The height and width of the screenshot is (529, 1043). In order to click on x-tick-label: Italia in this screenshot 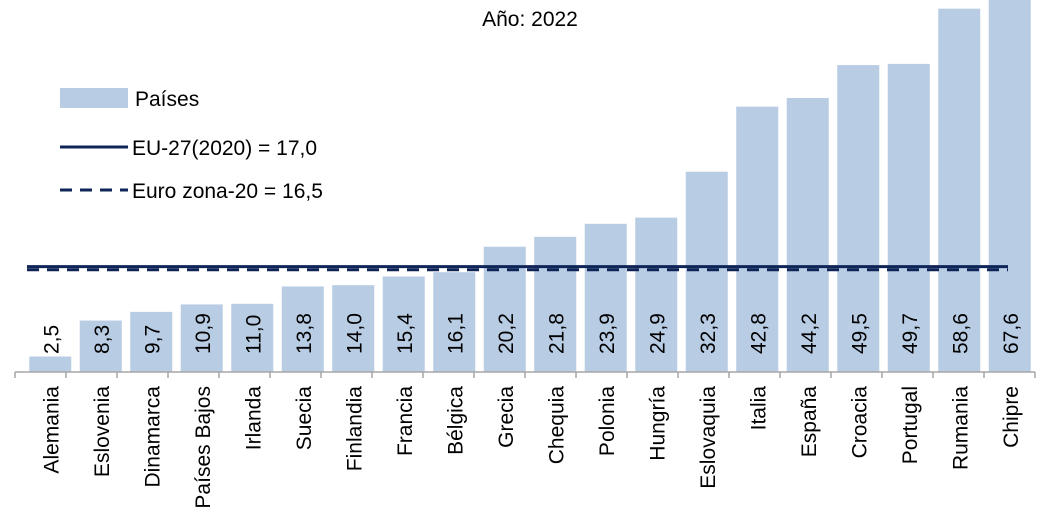, I will do `click(758, 408)`.